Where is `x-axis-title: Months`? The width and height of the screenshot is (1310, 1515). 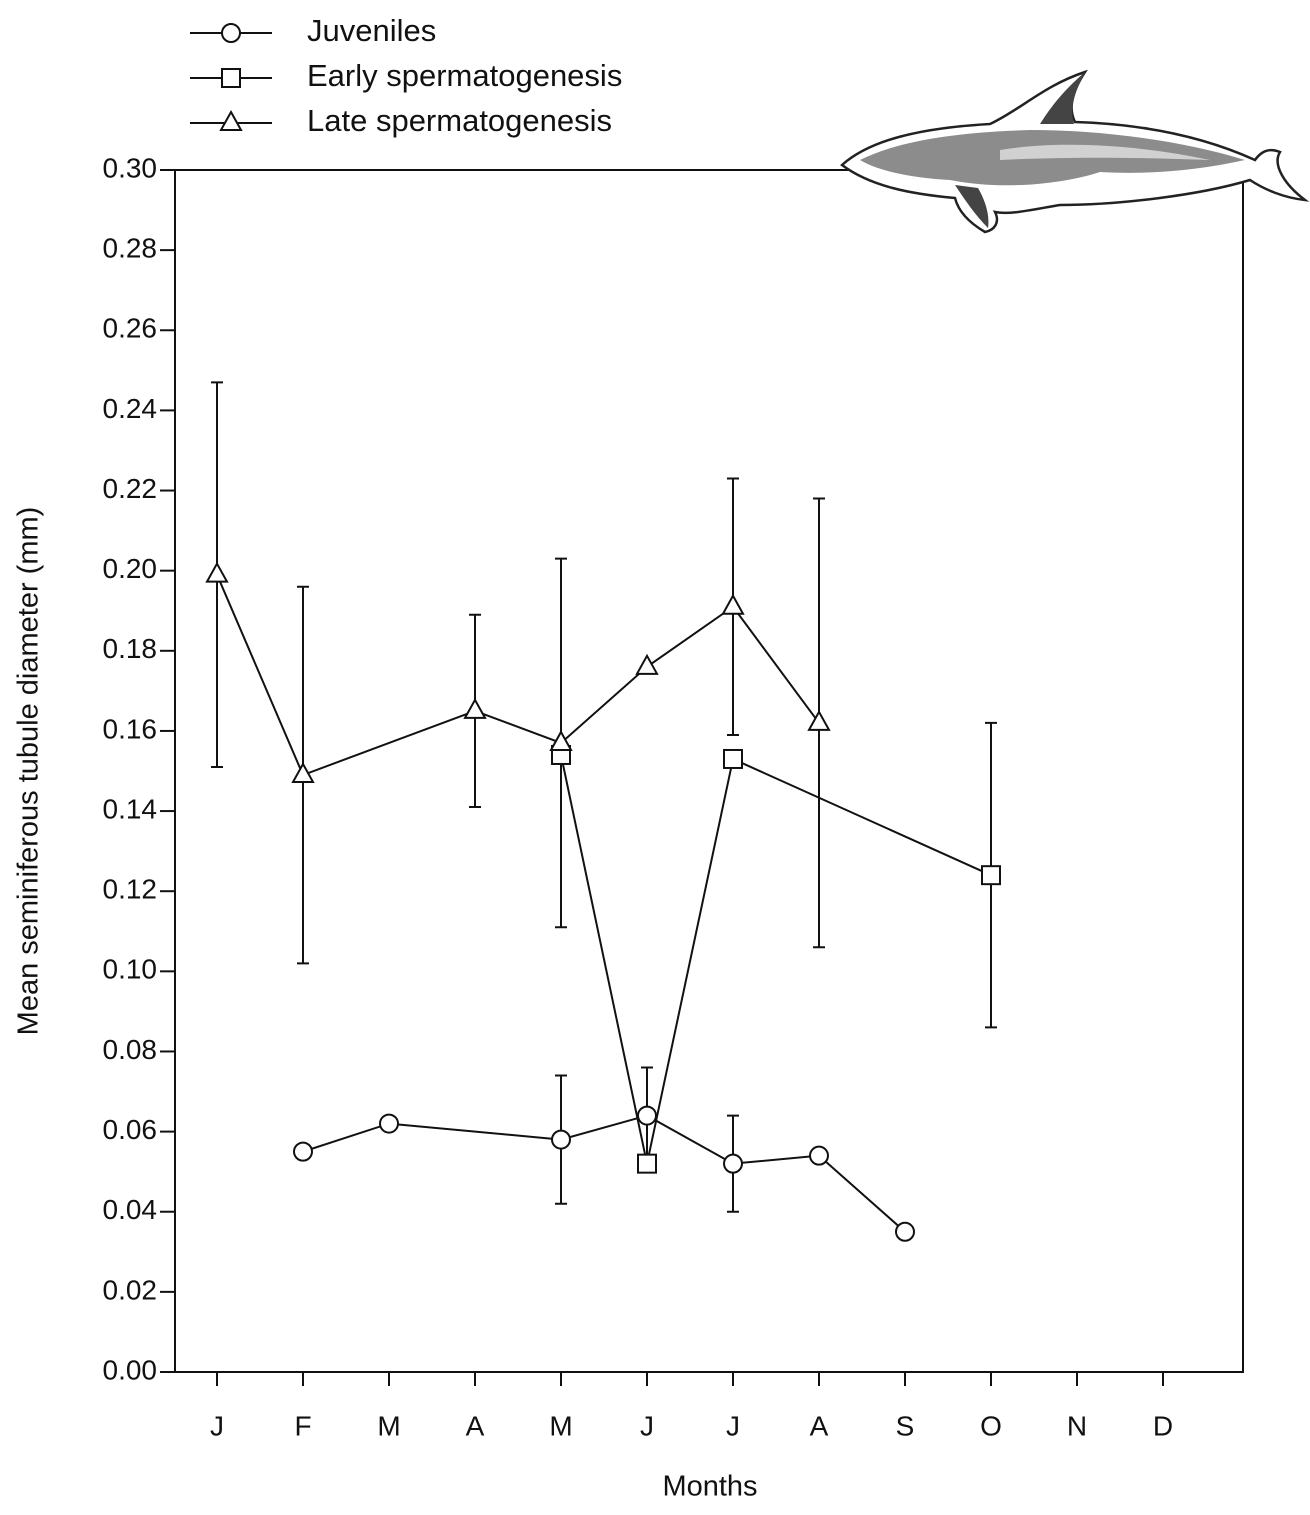 x-axis-title: Months is located at coordinates (709, 1487).